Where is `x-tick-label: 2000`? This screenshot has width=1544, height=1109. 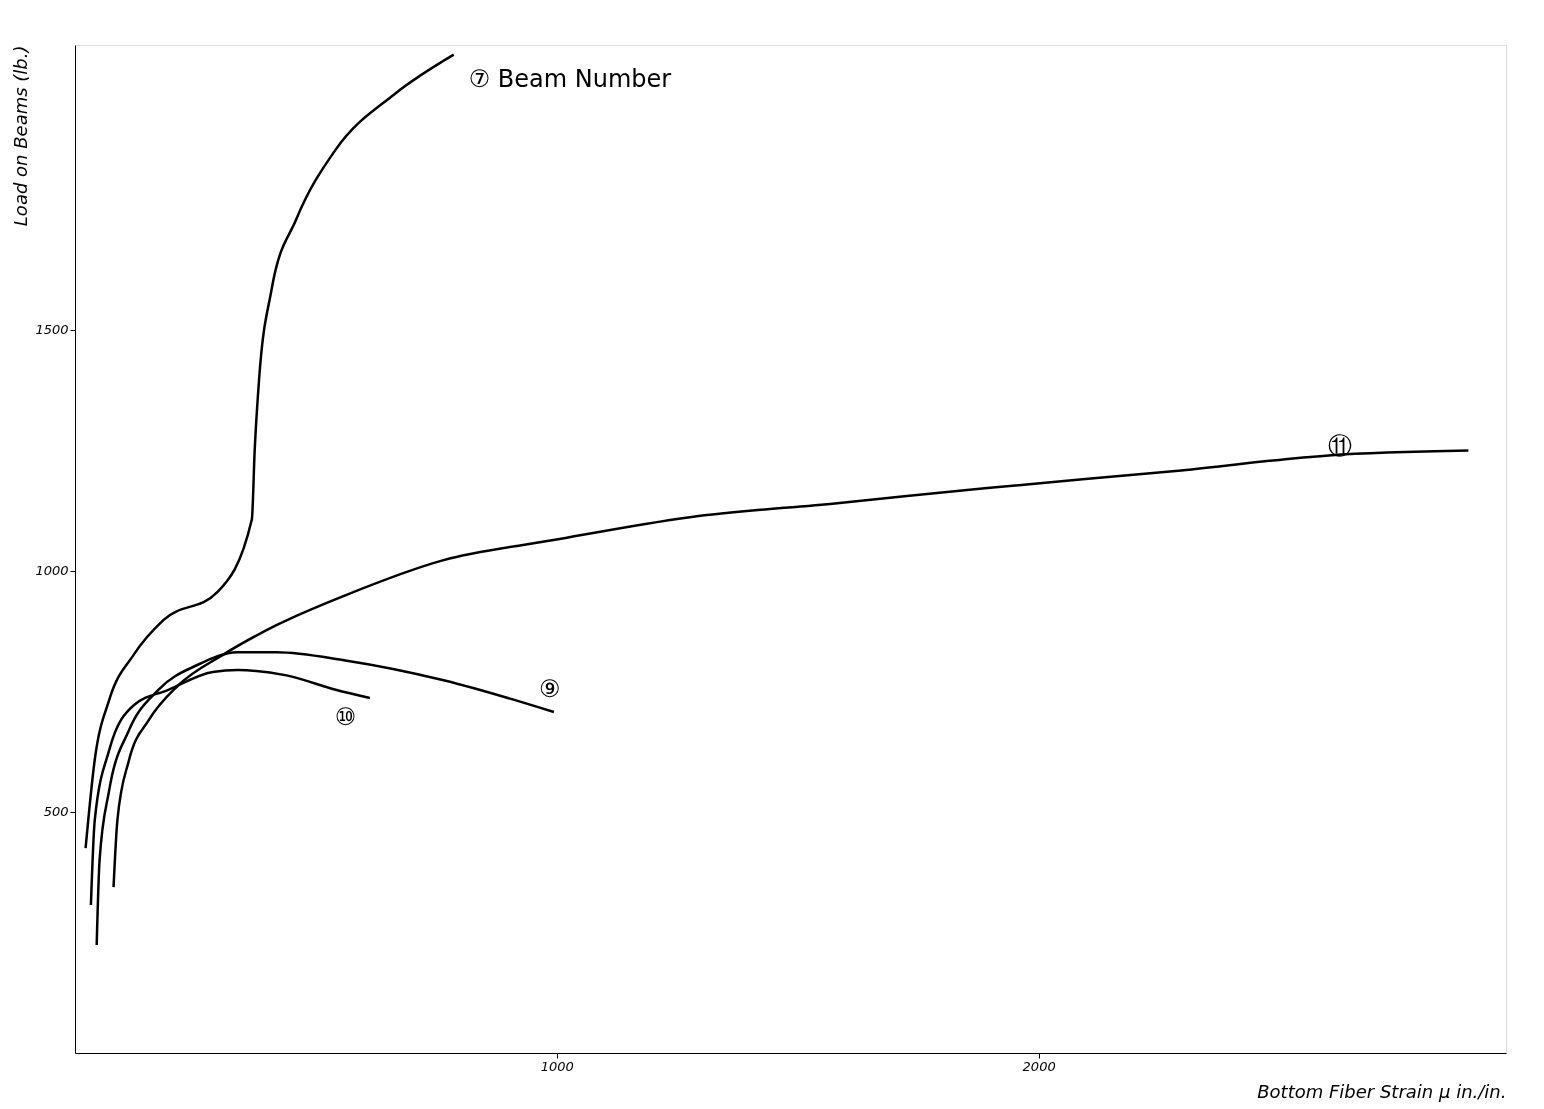 x-tick-label: 2000 is located at coordinates (1039, 1066).